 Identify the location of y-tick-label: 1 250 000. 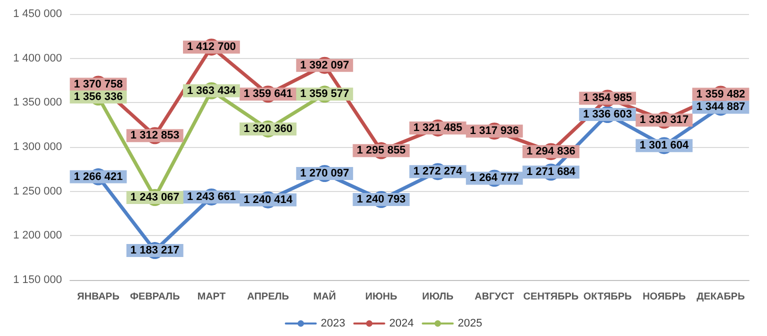
(37, 191).